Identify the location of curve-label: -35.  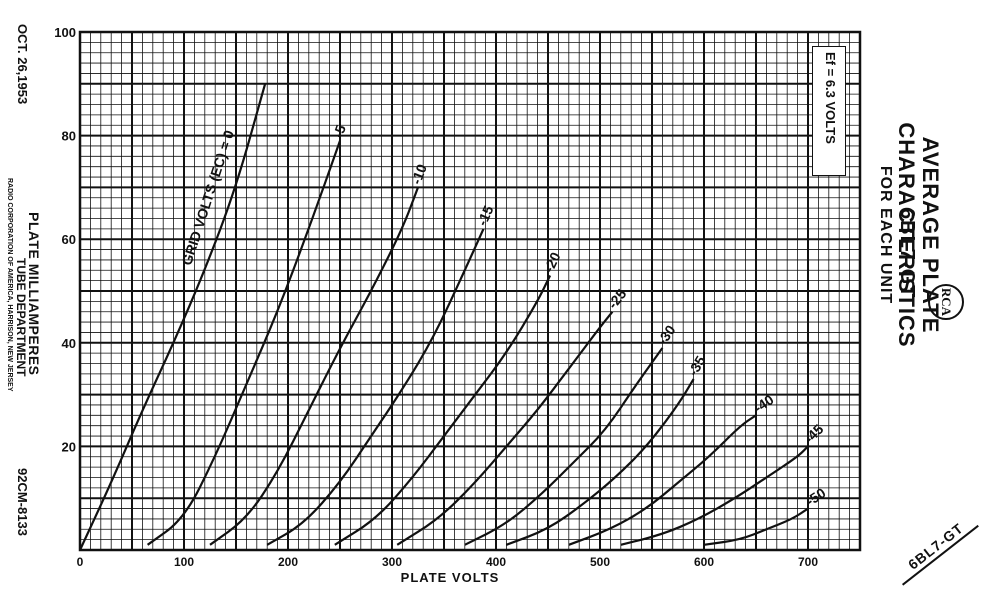
(696, 366).